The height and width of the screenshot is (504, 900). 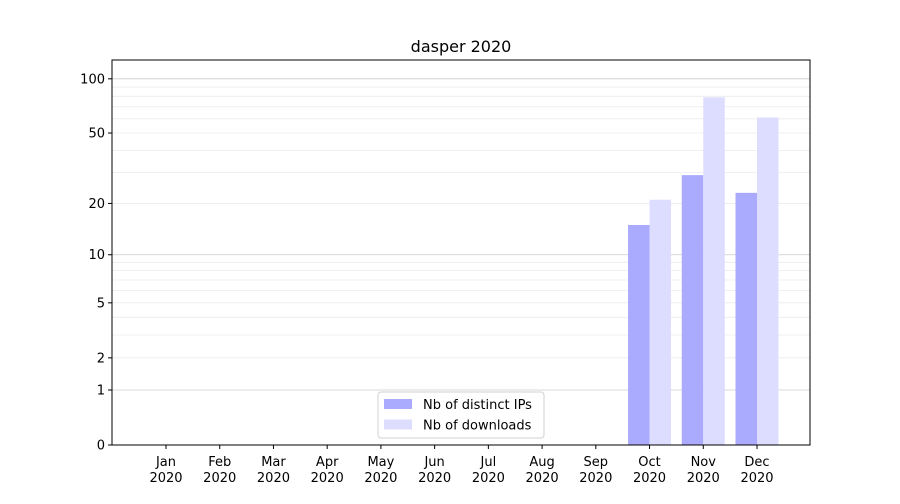 What do you see at coordinates (101, 391) in the screenshot?
I see `y-tick-label: 1` at bounding box center [101, 391].